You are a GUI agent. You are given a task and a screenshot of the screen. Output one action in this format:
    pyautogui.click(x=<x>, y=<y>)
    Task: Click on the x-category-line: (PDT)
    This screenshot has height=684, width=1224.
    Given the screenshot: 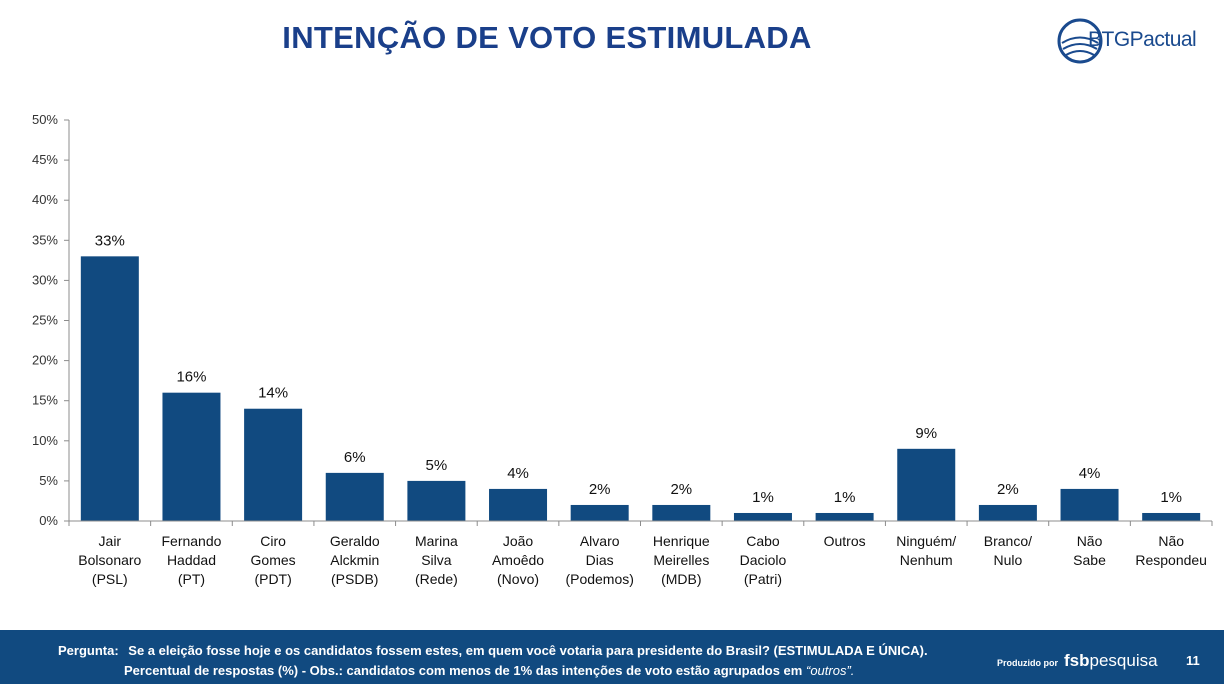 What is the action you would take?
    pyautogui.click(x=272, y=579)
    